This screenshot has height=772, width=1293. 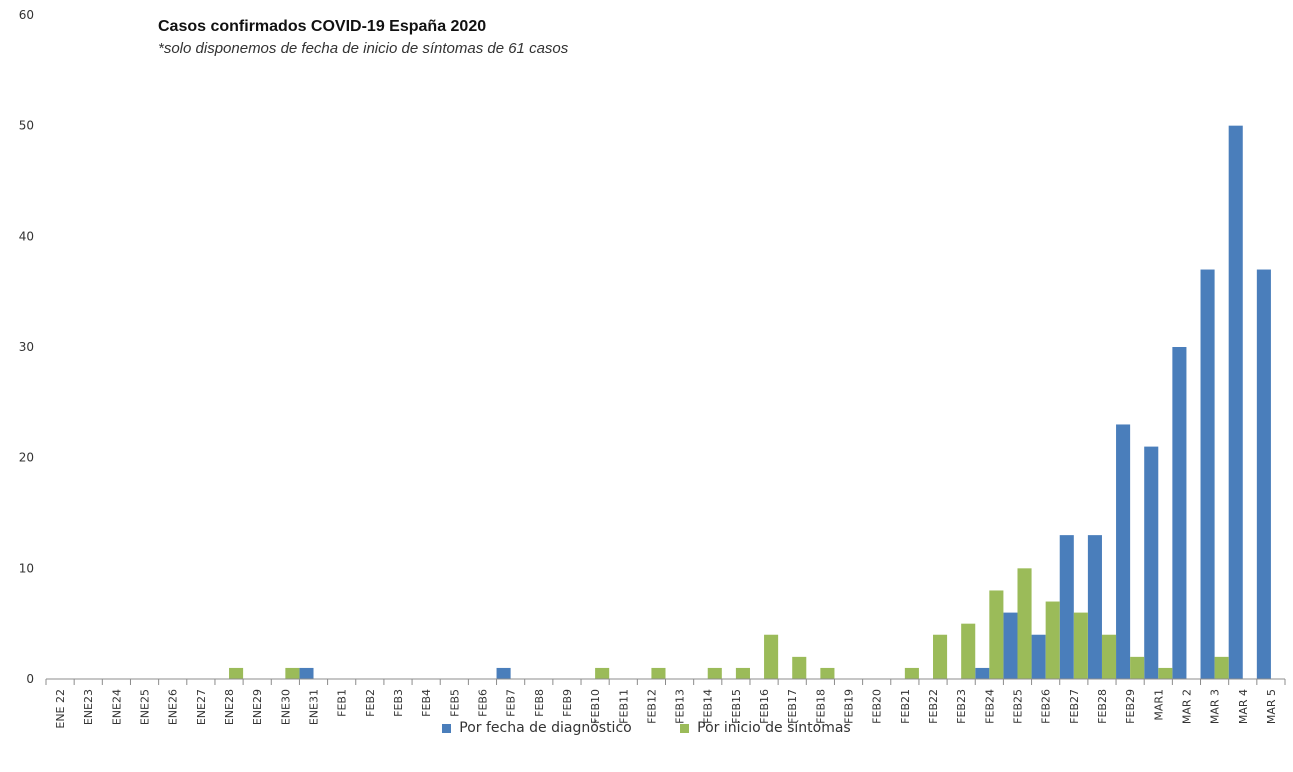 I want to click on legend-swatch-sintomas, so click(x=685, y=728).